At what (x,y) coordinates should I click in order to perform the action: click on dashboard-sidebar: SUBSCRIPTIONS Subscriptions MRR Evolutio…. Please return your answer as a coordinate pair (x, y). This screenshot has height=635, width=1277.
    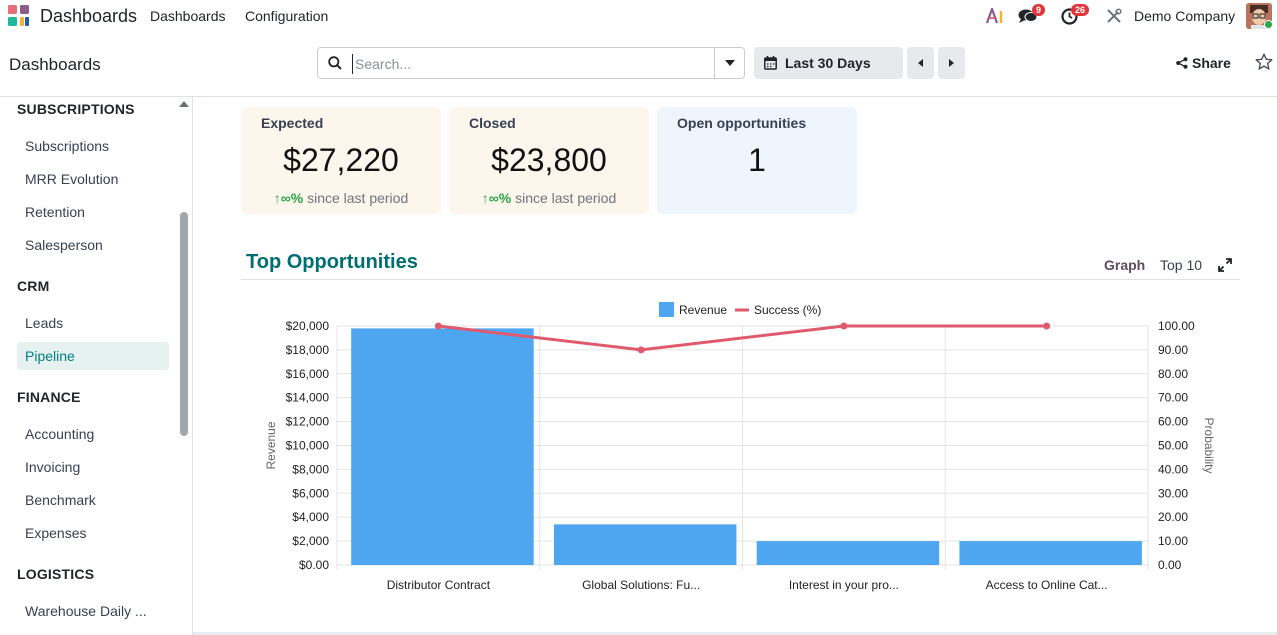
    Looking at the image, I should click on (96, 366).